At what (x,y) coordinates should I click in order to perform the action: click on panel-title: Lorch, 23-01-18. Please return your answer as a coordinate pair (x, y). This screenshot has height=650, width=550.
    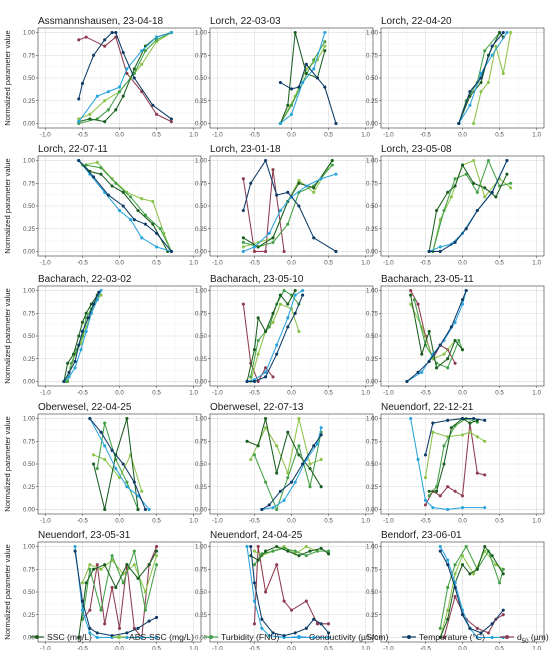
    Looking at the image, I should click on (245, 149).